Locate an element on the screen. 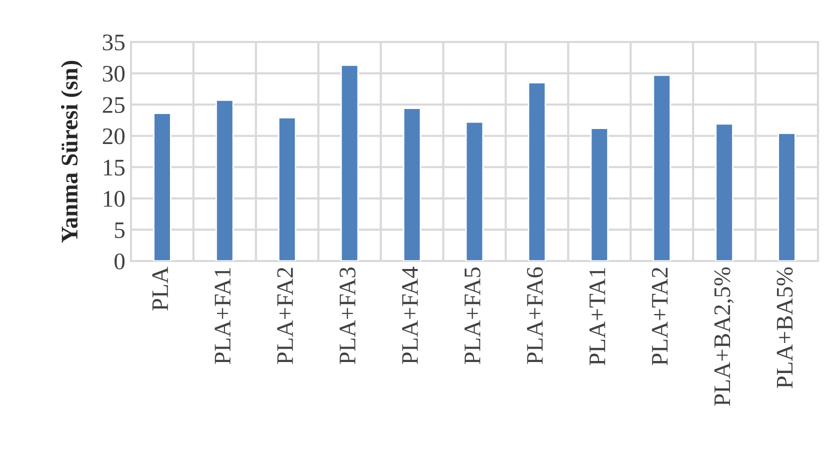 Image resolution: width=837 pixels, height=451 pixels. x-tick-label: PLA+FA1 is located at coordinates (222, 316).